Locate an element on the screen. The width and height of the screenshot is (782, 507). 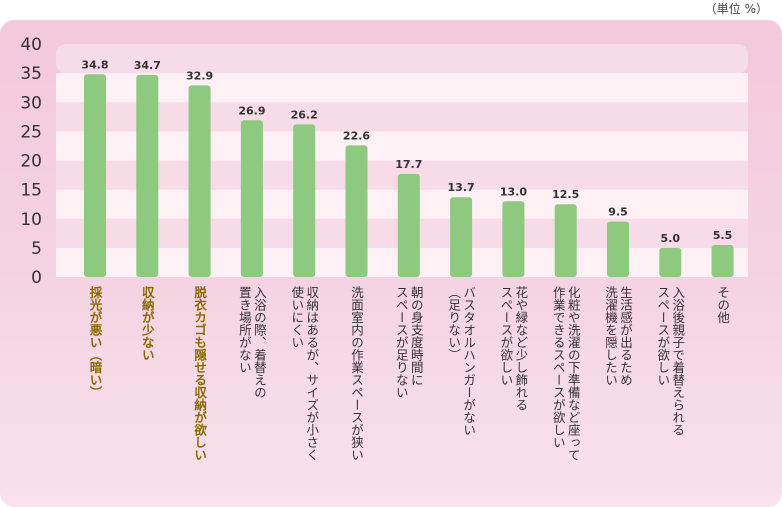
value-label: 32.9 is located at coordinates (199, 75).